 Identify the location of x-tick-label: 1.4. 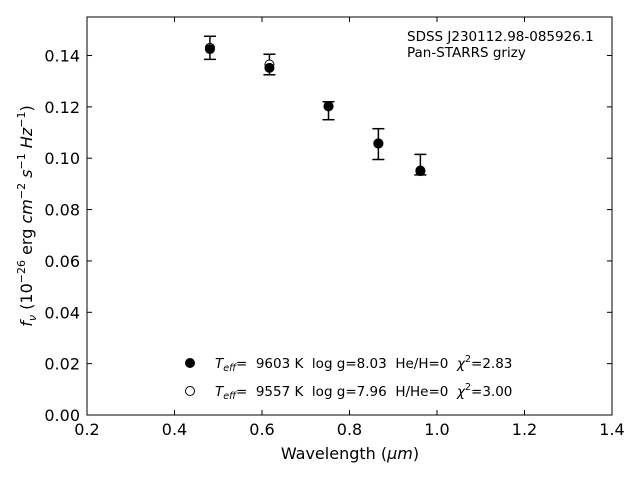
(611, 429).